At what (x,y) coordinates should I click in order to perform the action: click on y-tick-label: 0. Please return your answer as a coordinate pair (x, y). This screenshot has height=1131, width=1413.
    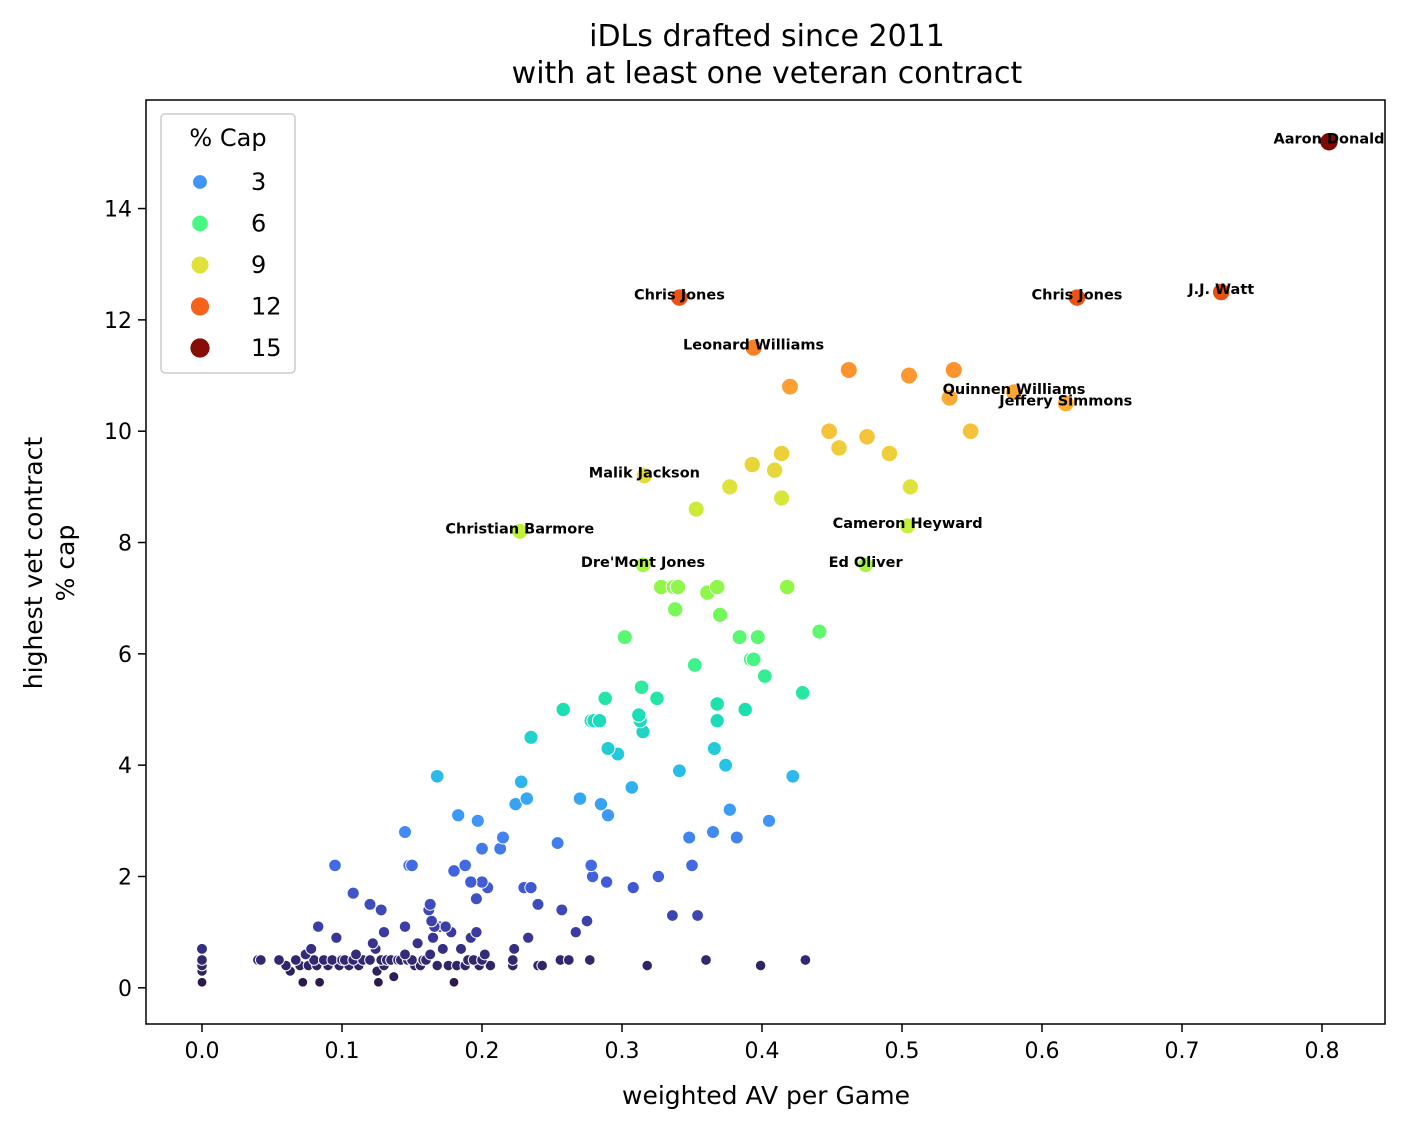
    Looking at the image, I should click on (125, 989).